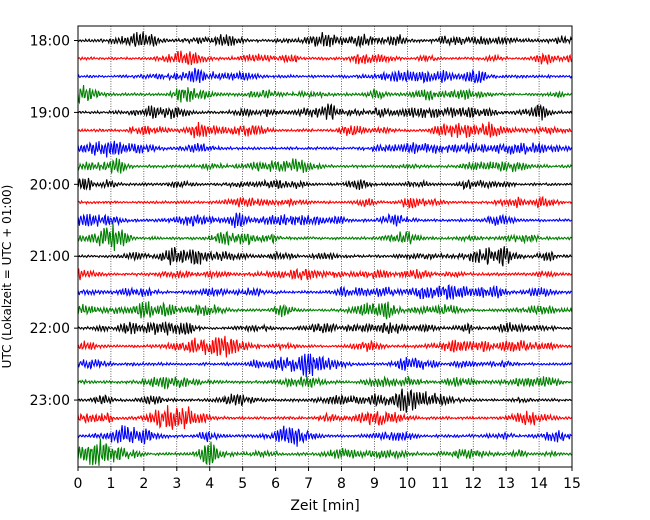  I want to click on y-tick-label: 21:00, so click(50, 257).